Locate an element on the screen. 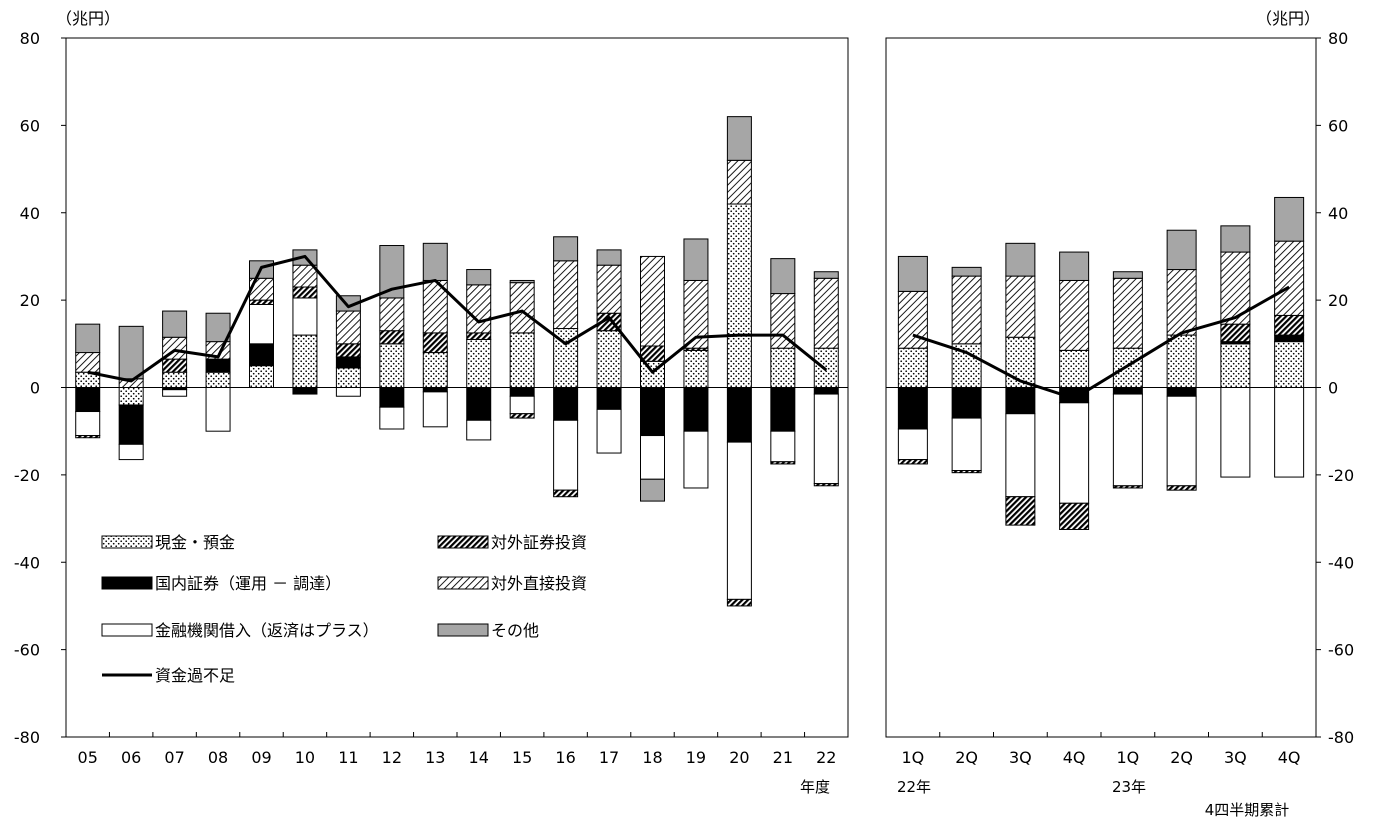 This screenshot has height=826, width=1376. y-tick-label: -40 is located at coordinates (1341, 562).